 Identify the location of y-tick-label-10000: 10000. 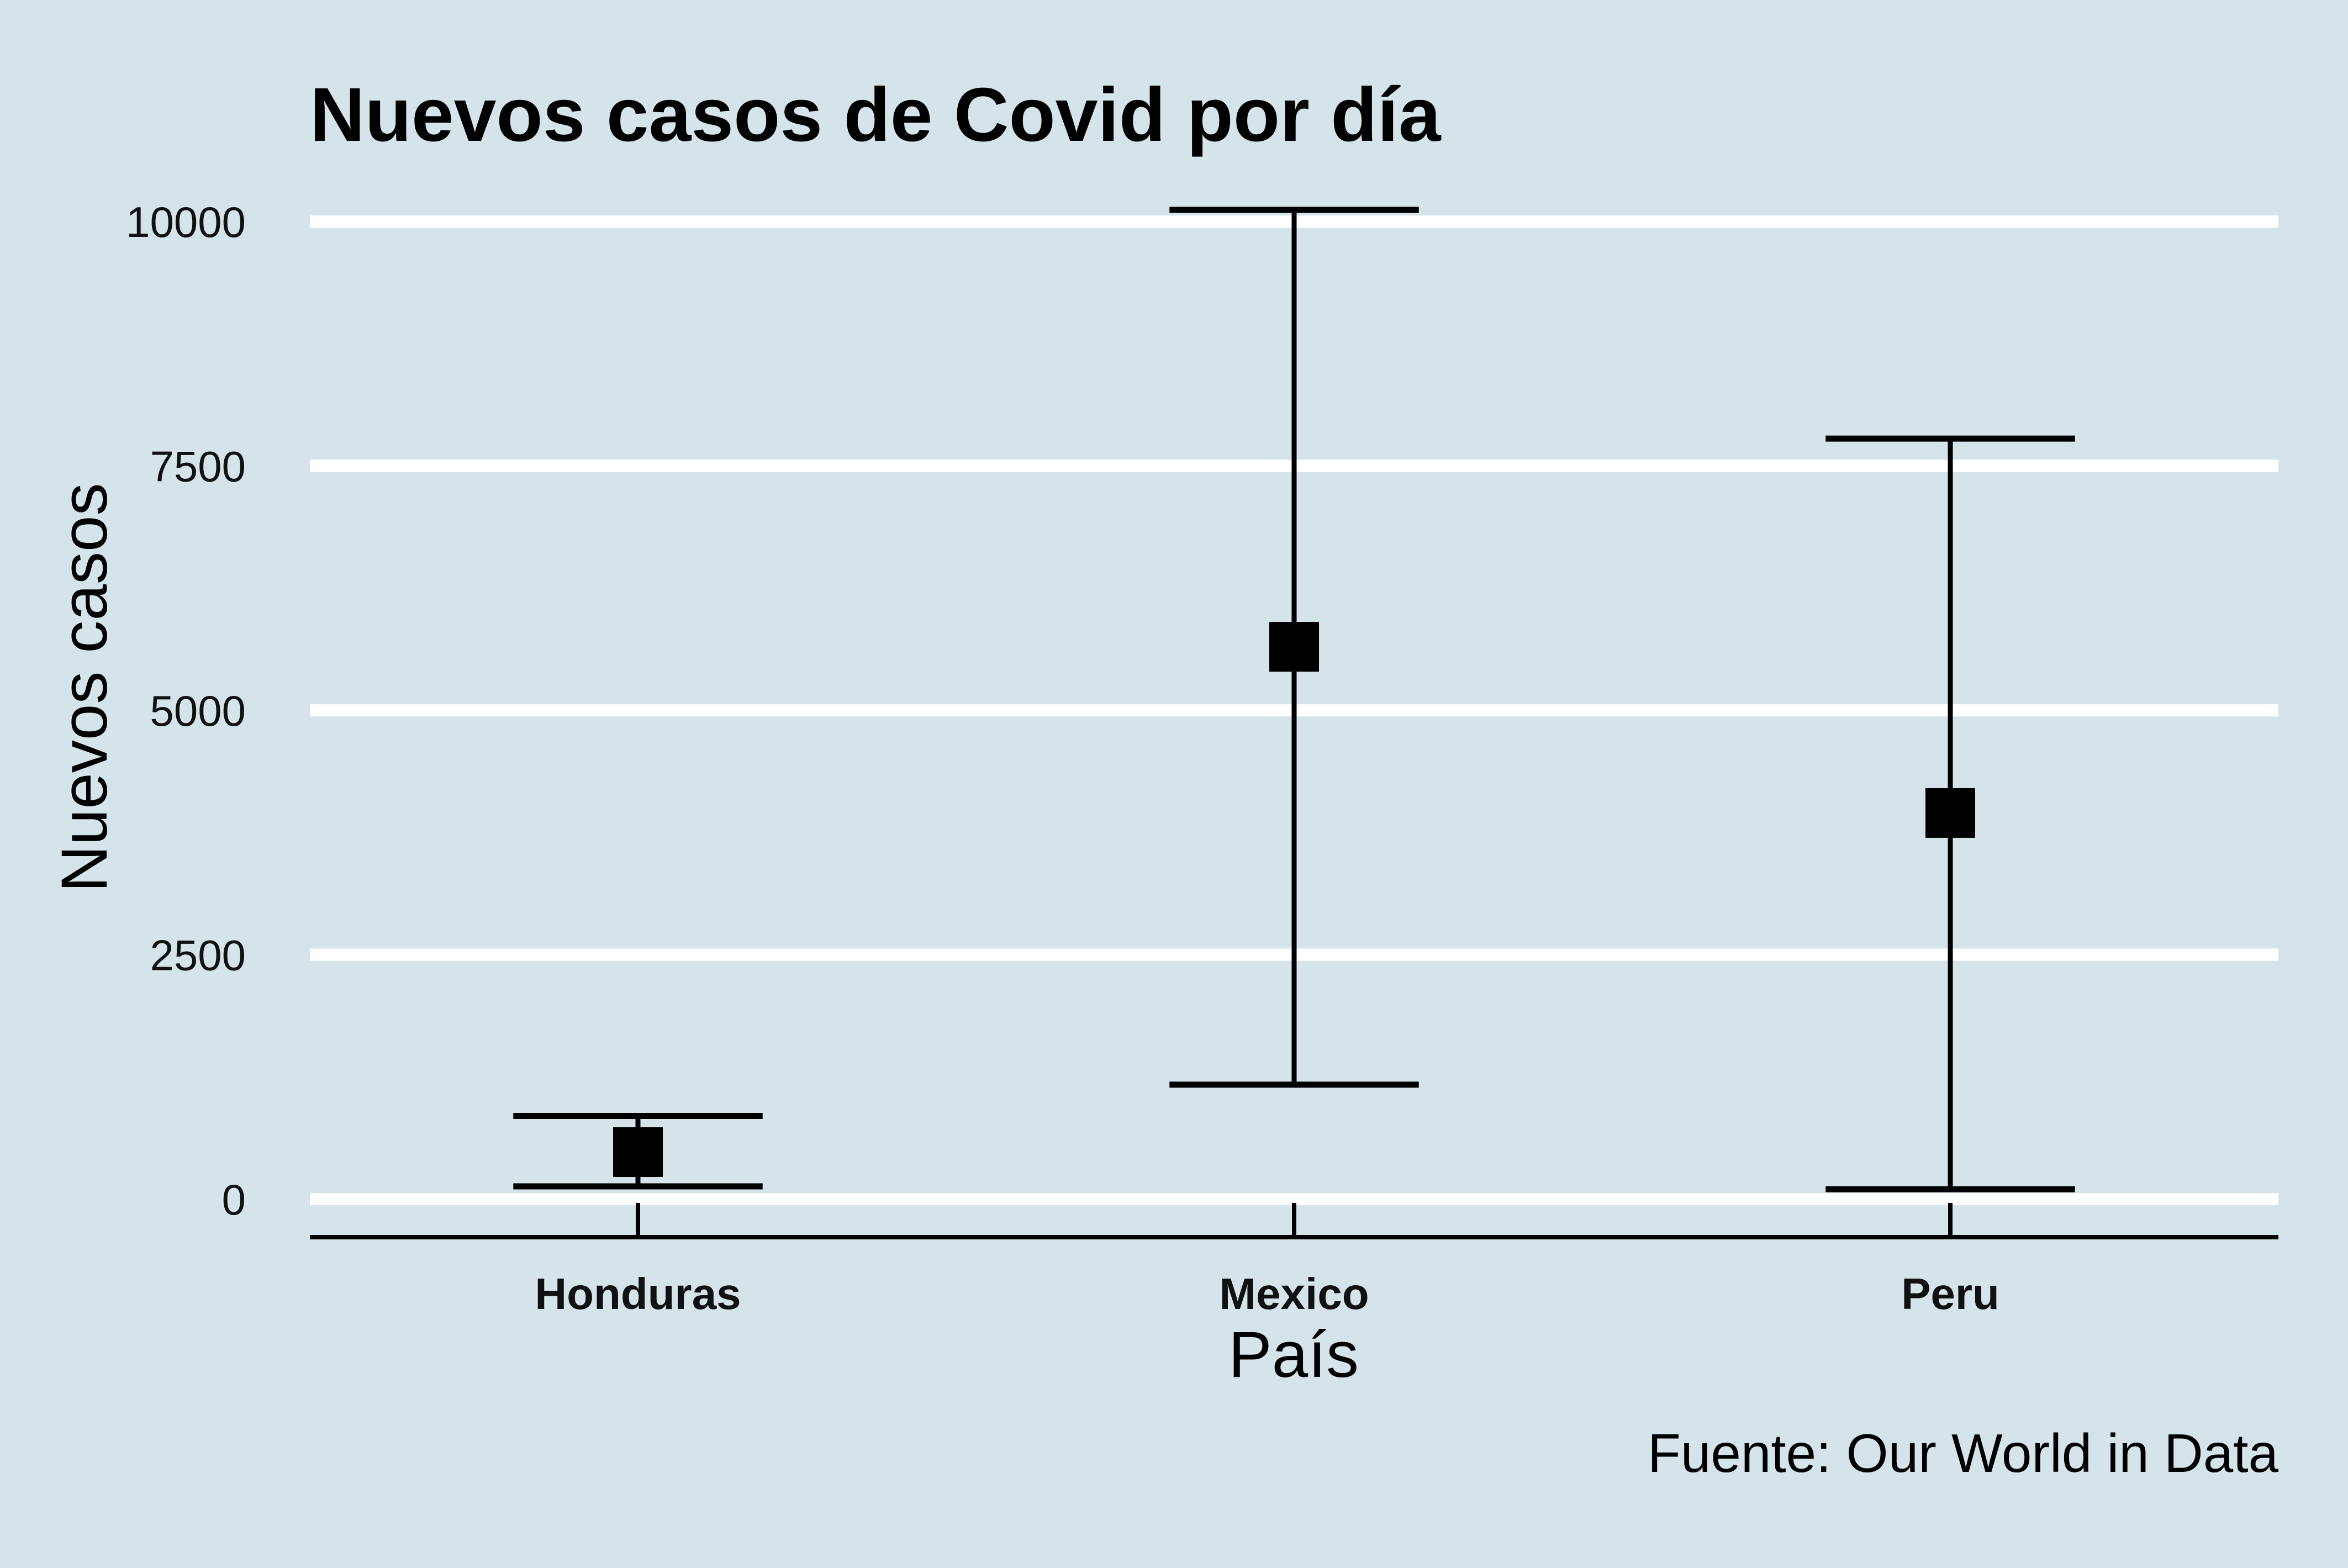
(186, 222).